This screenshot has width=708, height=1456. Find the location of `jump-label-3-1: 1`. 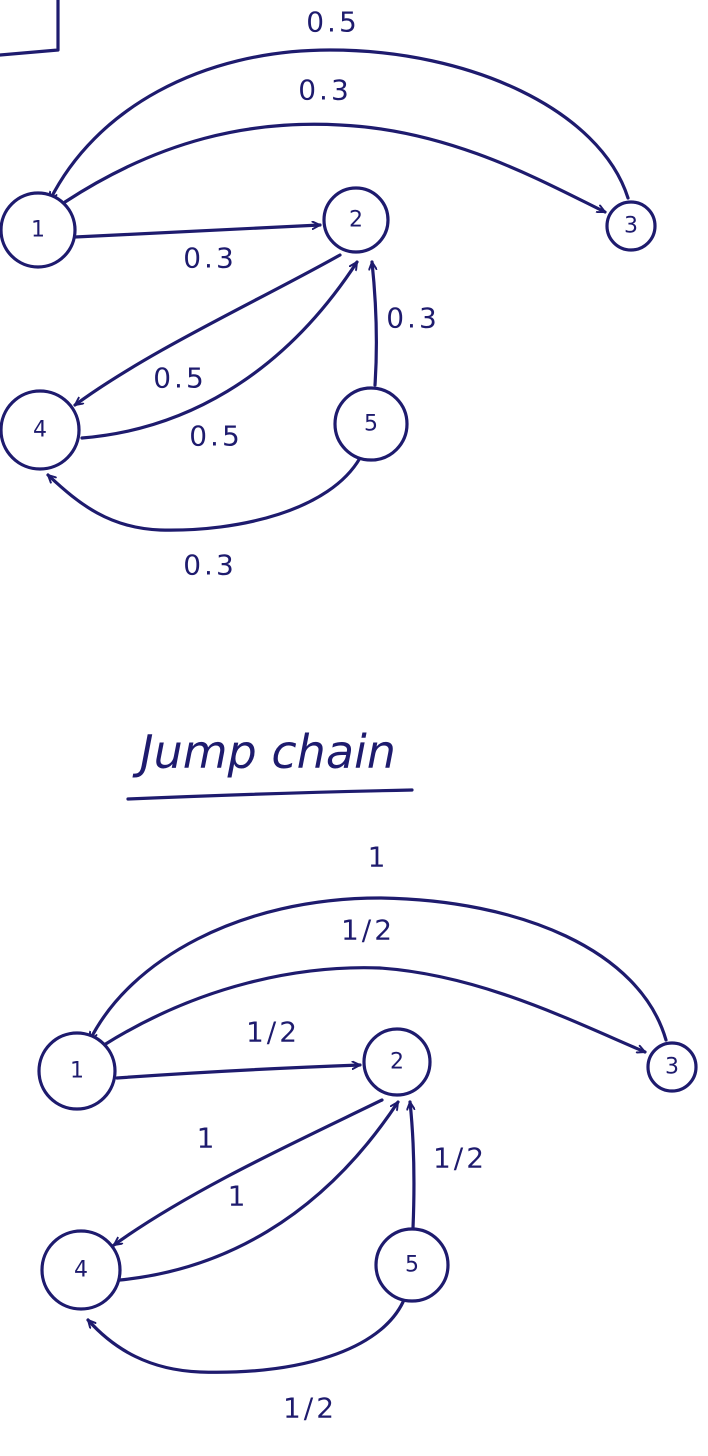

jump-label-3-1: 1 is located at coordinates (378, 857).